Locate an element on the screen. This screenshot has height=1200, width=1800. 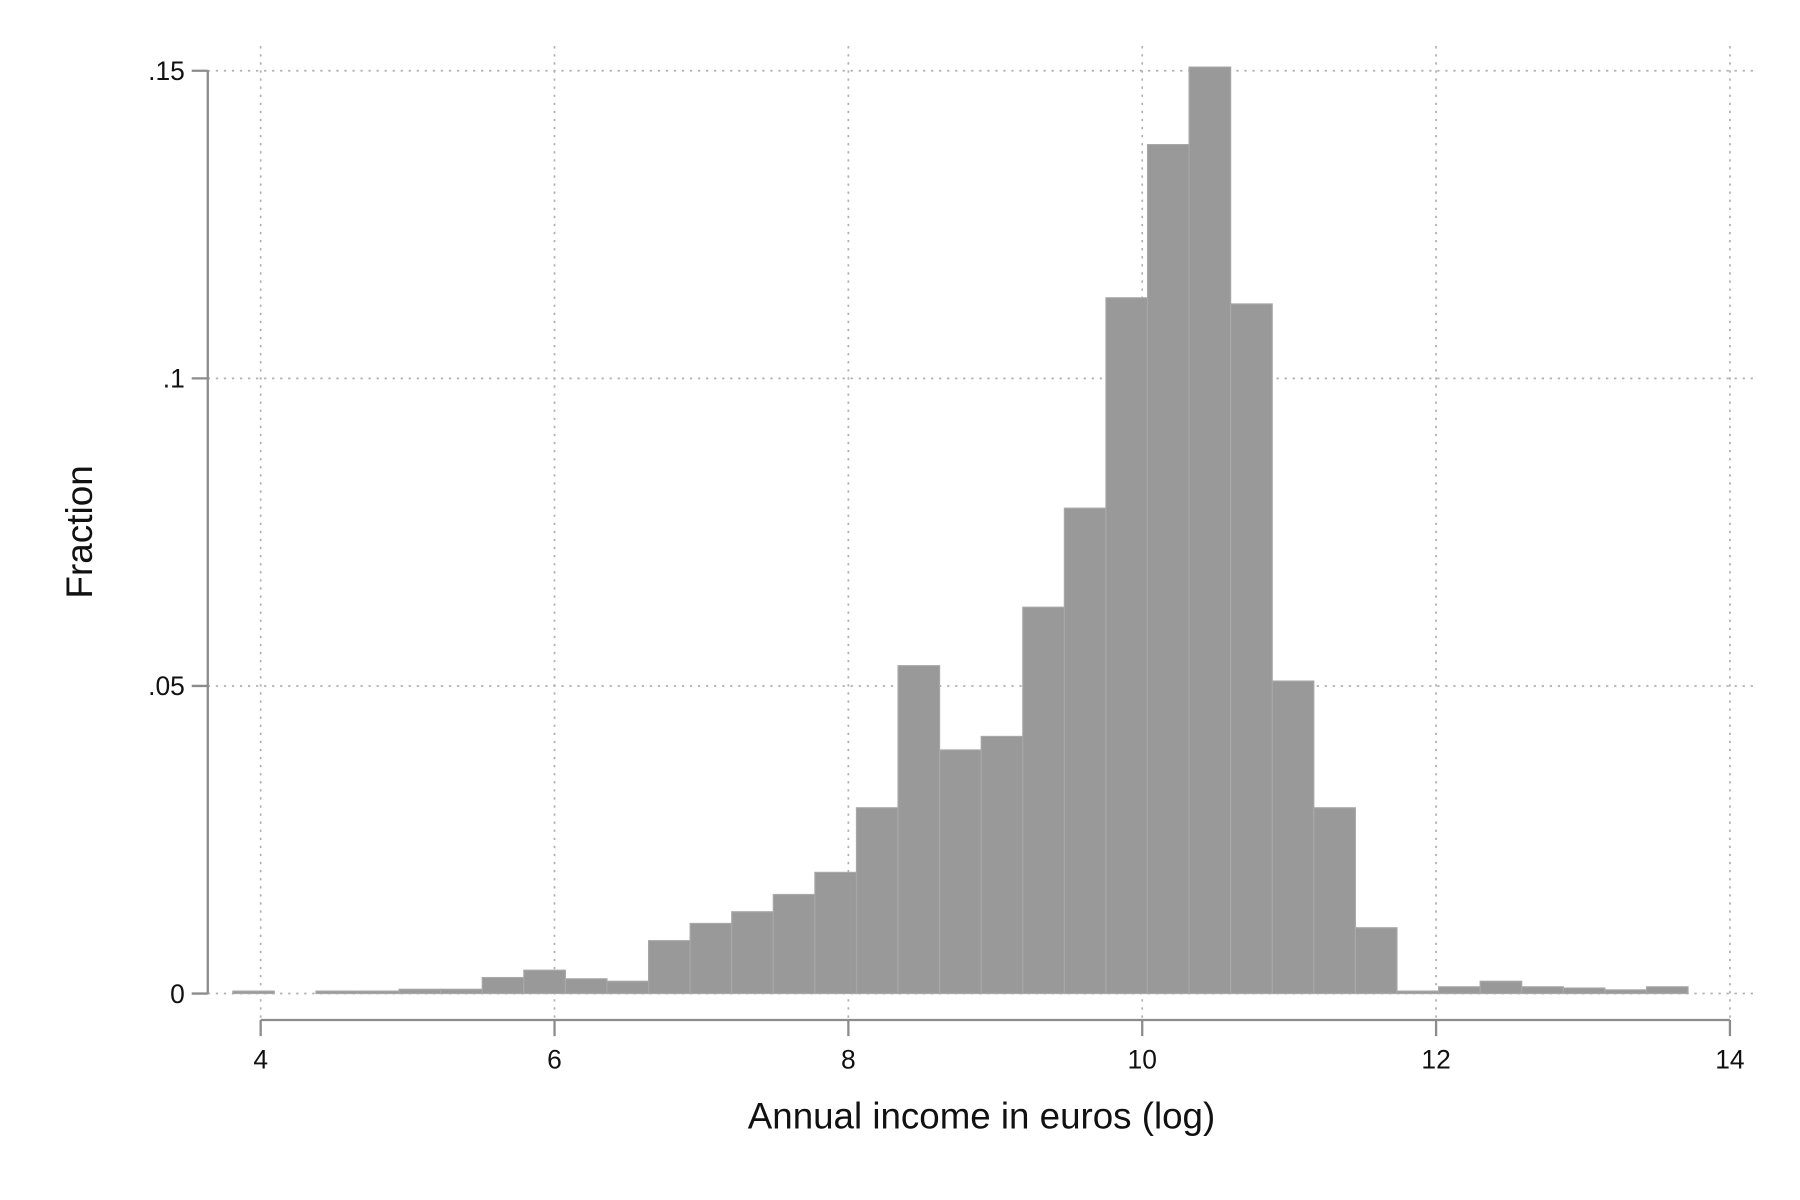
x-tick-label: 6 is located at coordinates (554, 1059).